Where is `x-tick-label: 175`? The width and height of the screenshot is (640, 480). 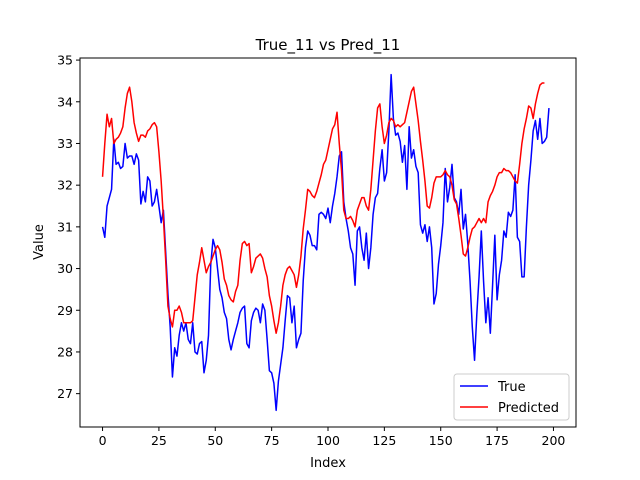
x-tick-label: 175 is located at coordinates (497, 440).